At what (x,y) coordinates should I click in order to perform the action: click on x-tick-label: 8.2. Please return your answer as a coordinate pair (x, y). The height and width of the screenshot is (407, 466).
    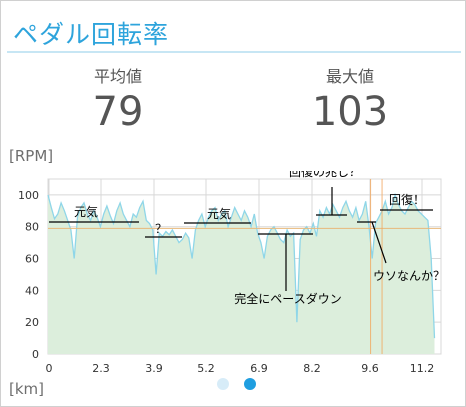
    Looking at the image, I should click on (312, 368).